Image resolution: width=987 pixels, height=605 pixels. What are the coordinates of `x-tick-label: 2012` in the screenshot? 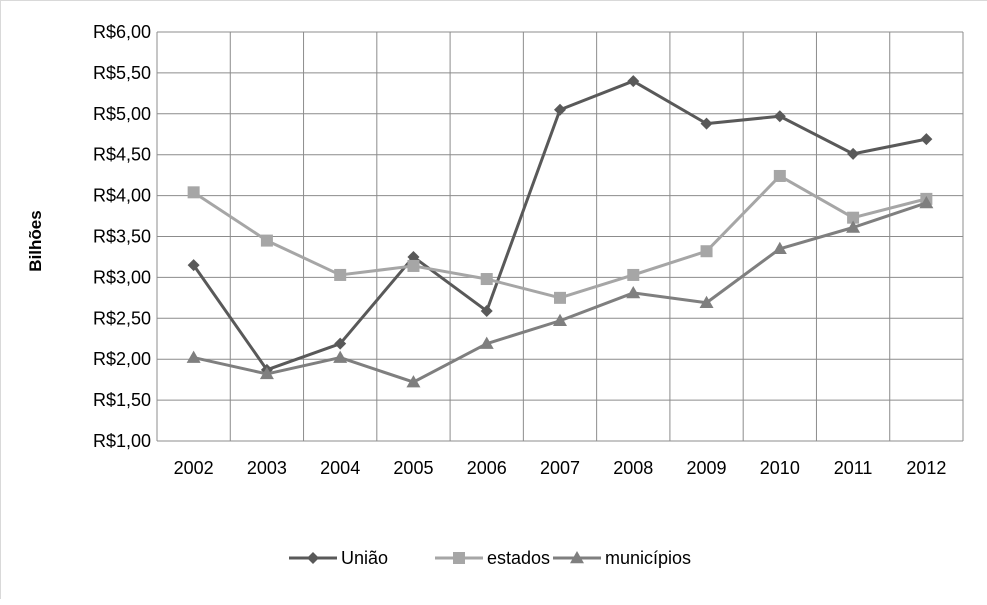 It's located at (926, 468).